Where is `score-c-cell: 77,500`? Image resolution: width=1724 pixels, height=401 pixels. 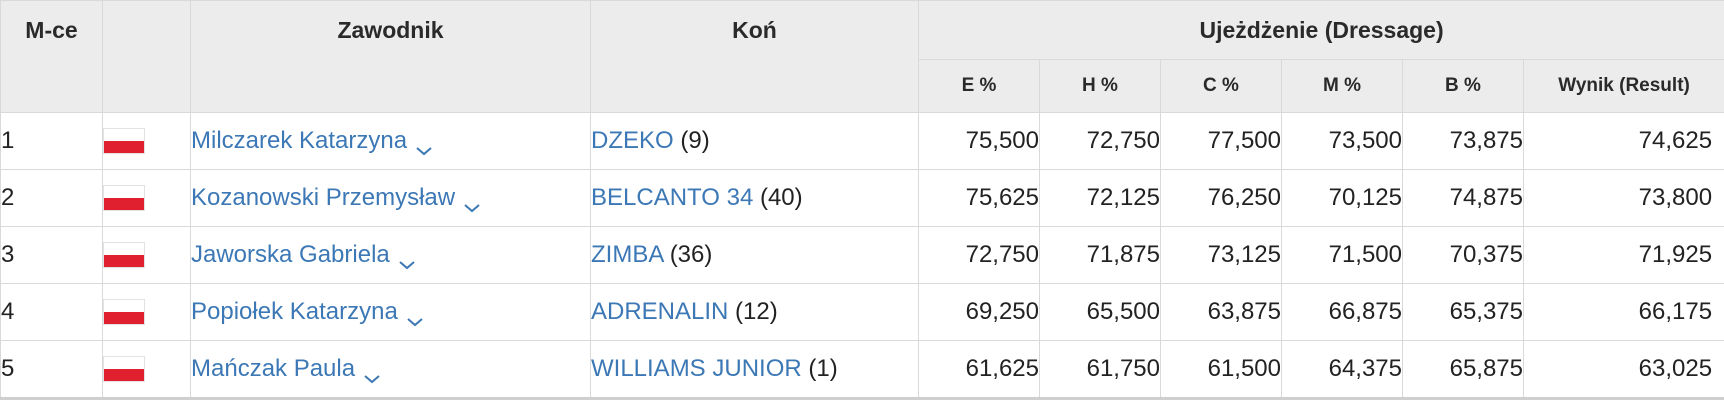
score-c-cell: 77,500 is located at coordinates (1221, 141).